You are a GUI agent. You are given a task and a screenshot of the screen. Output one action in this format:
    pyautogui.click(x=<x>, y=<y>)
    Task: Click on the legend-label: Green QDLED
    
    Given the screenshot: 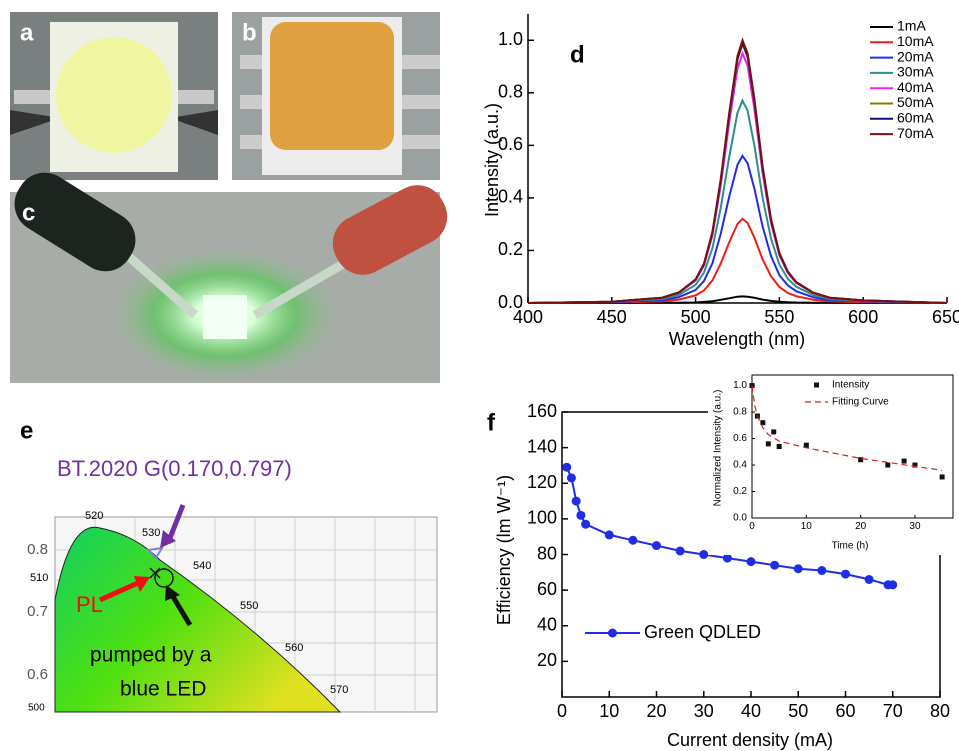 What is the action you would take?
    pyautogui.click(x=702, y=632)
    